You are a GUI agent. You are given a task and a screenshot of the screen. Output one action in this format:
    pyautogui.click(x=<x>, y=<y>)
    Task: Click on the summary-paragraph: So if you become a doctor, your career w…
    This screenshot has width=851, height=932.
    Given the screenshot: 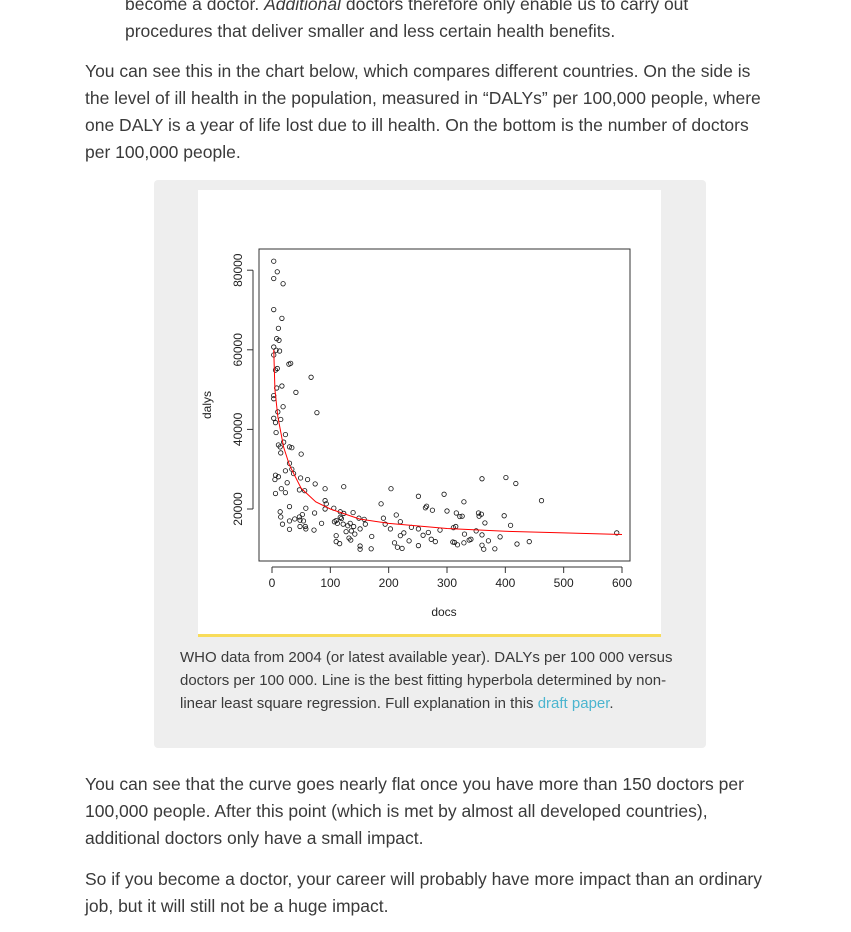 What is the action you would take?
    pyautogui.click(x=424, y=892)
    